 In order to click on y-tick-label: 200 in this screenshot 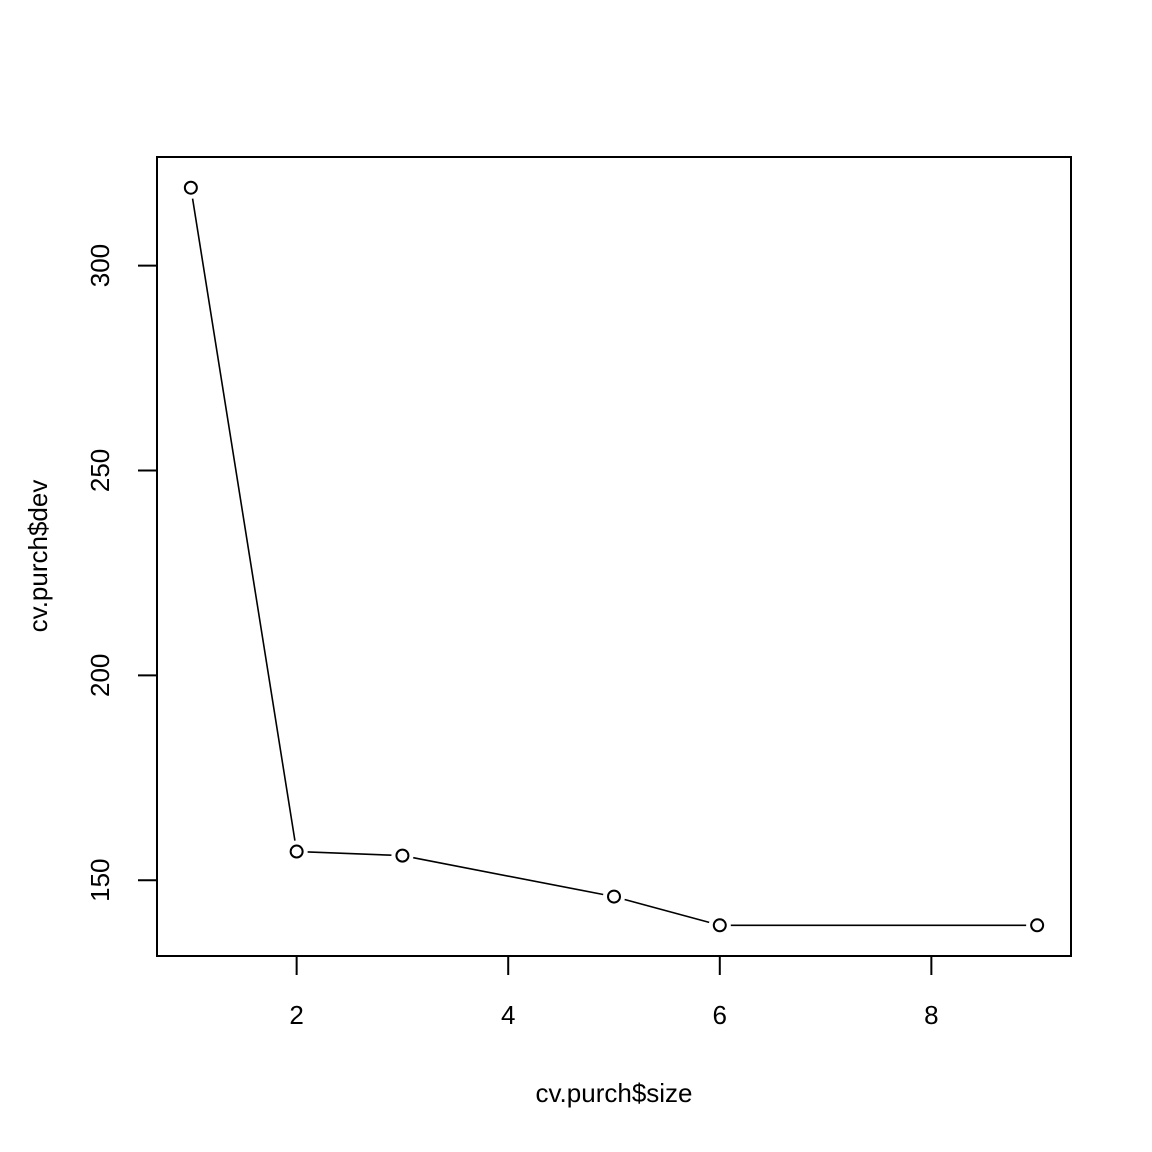, I will do `click(100, 675)`.